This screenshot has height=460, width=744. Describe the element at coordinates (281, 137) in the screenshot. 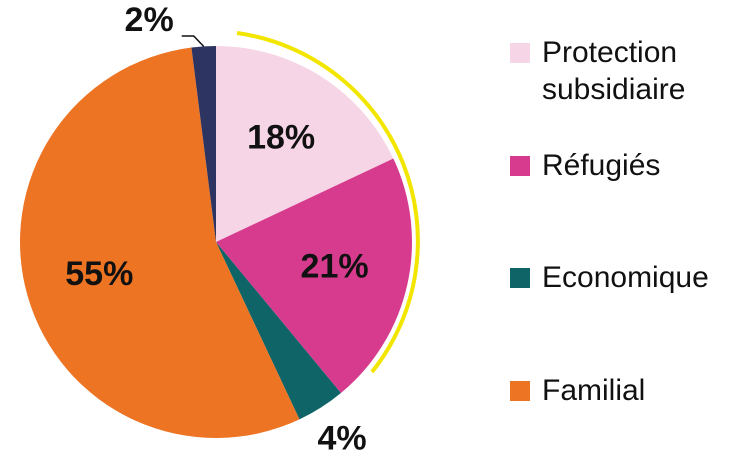

I see `value-label: 18%` at that location.